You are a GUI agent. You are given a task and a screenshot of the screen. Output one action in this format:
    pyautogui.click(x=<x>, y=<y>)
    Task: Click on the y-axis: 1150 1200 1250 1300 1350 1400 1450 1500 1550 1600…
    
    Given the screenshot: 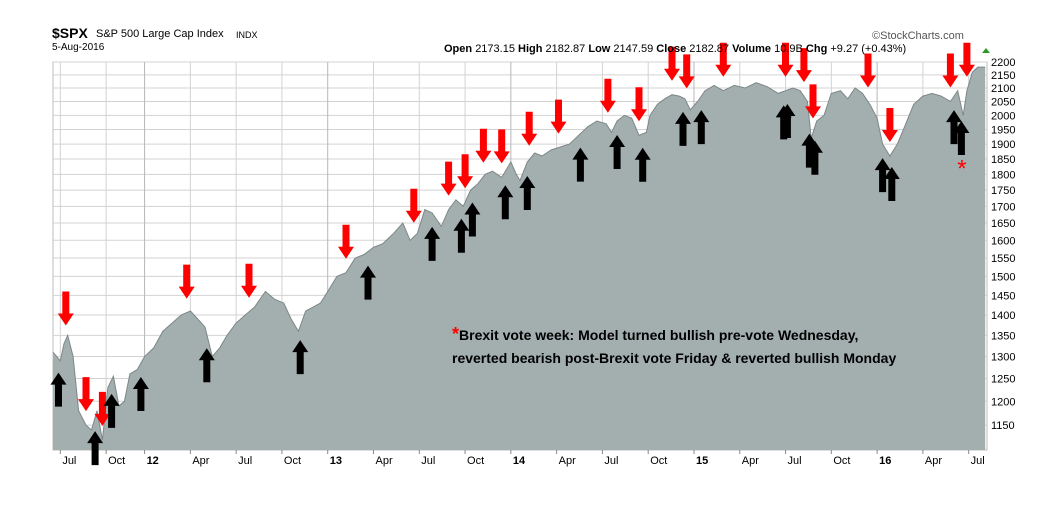 What is the action you would take?
    pyautogui.click(x=1003, y=244)
    